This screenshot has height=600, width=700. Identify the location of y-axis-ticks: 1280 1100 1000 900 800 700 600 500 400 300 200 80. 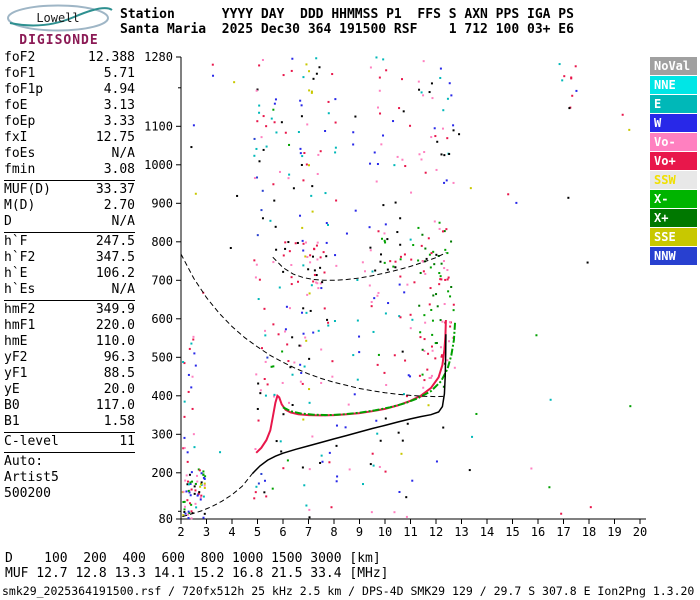
(162, 288).